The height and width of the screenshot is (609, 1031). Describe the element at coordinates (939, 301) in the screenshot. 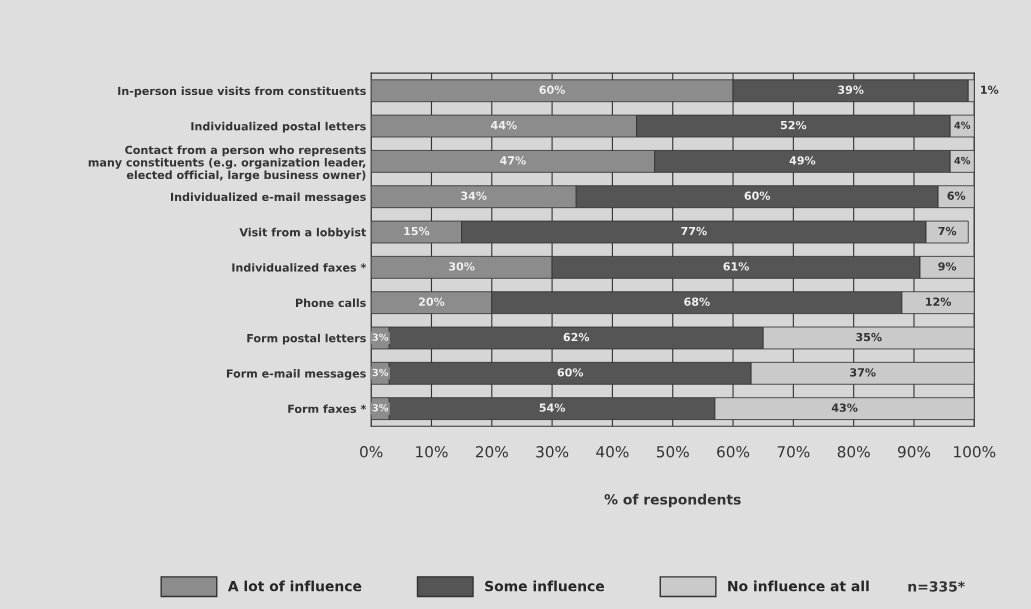

I see `data-label: 12%` at that location.